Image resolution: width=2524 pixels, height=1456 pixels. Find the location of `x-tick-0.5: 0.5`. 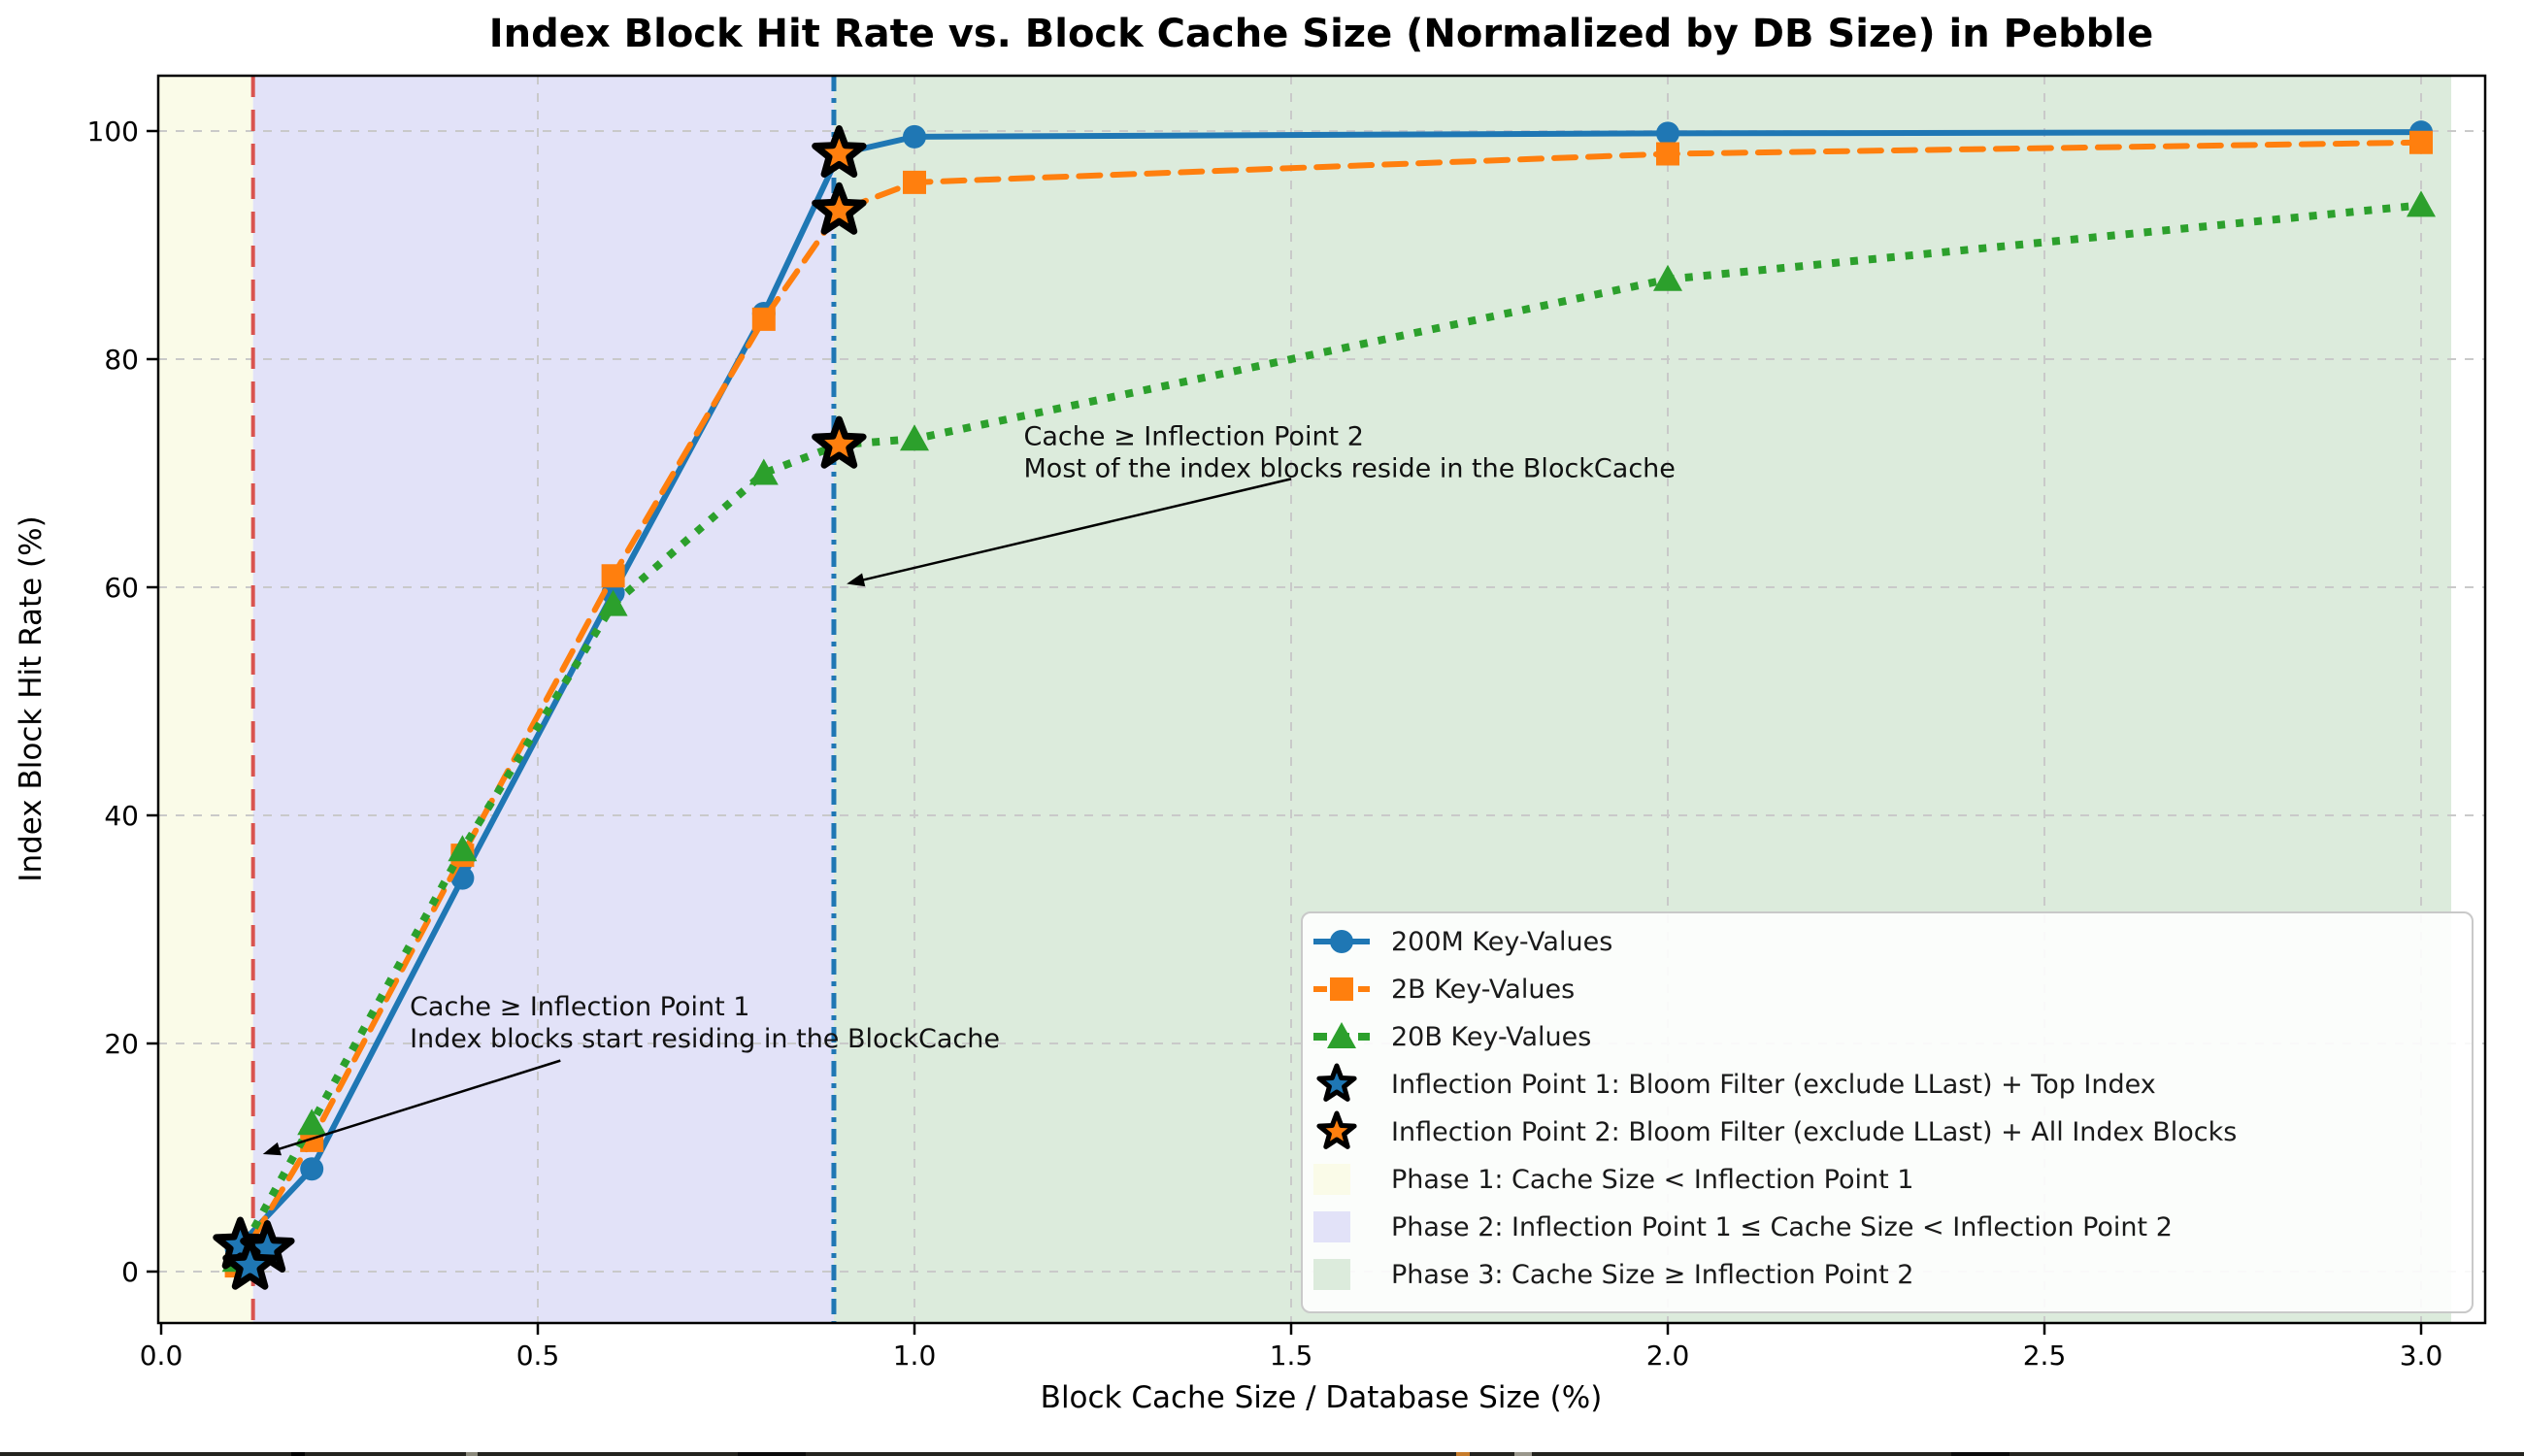

x-tick-0.5: 0.5 is located at coordinates (538, 1356).